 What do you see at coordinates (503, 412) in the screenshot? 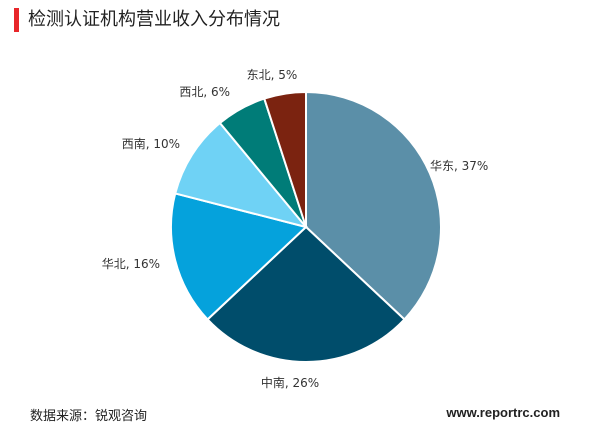
I see `website-url: www.reportrc.com` at bounding box center [503, 412].